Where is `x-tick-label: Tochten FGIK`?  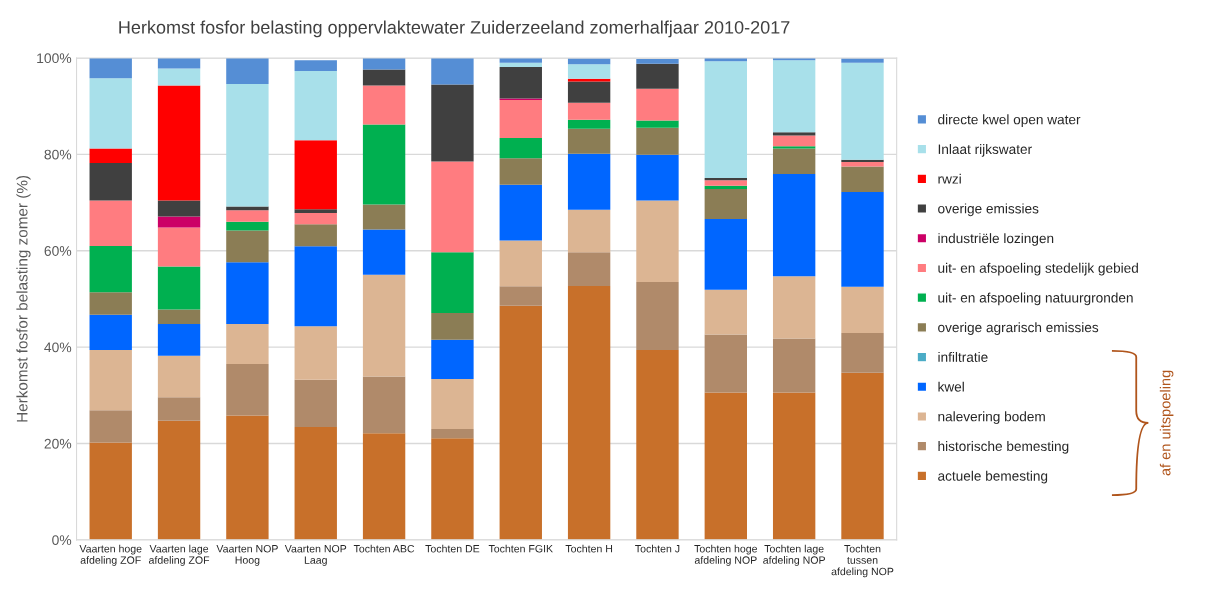 x-tick-label: Tochten FGIK is located at coordinates (520, 548).